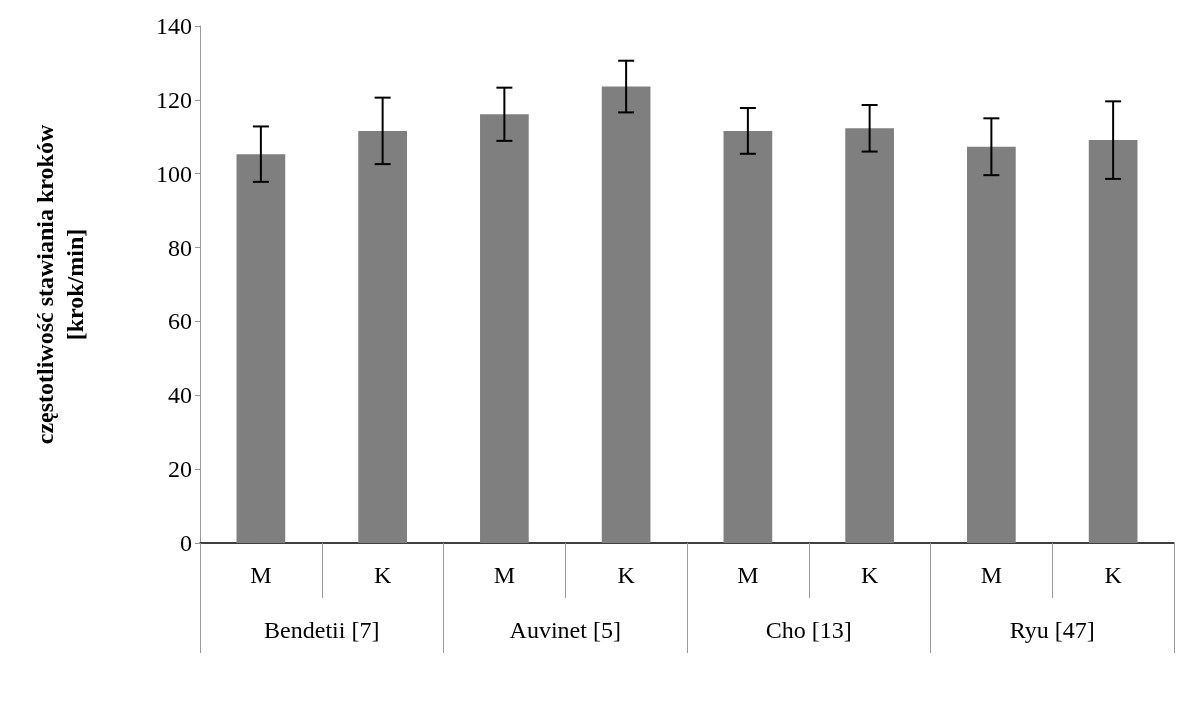 The width and height of the screenshot is (1188, 704). What do you see at coordinates (174, 26) in the screenshot?
I see `y-tick-label: 140` at bounding box center [174, 26].